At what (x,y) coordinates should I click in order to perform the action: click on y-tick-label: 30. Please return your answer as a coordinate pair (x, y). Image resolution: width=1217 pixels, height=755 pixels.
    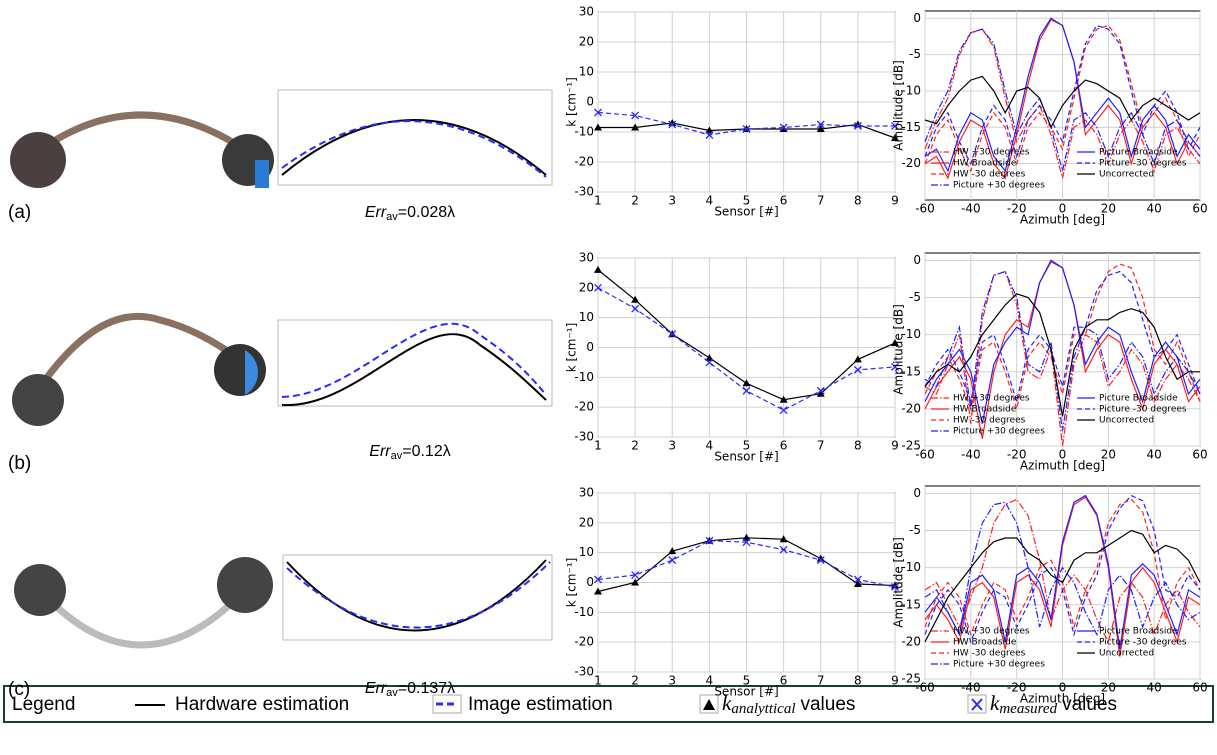
    Looking at the image, I should click on (586, 12).